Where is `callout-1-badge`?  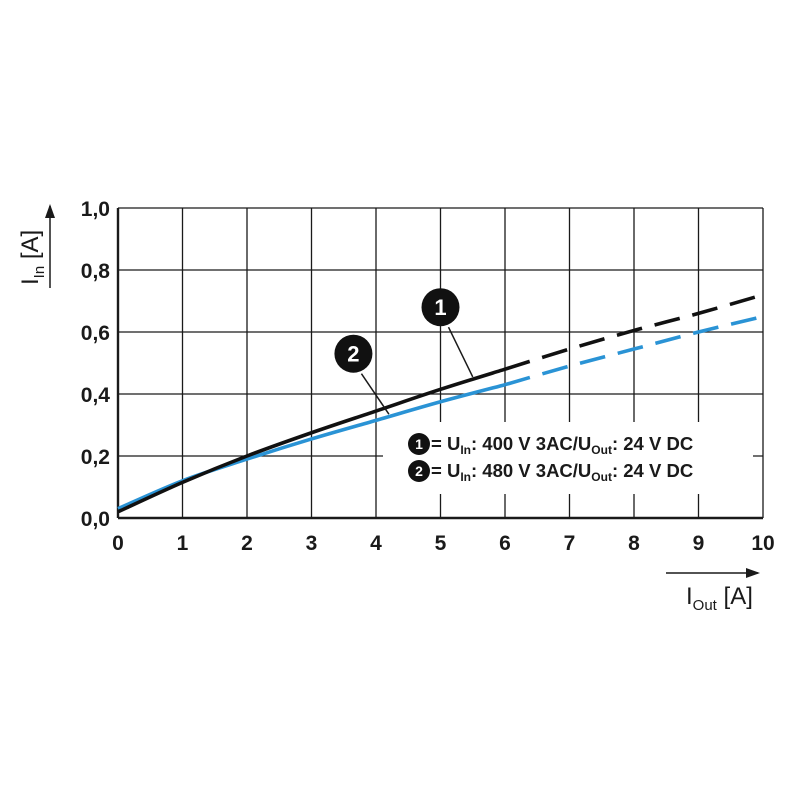 callout-1-badge is located at coordinates (440, 307).